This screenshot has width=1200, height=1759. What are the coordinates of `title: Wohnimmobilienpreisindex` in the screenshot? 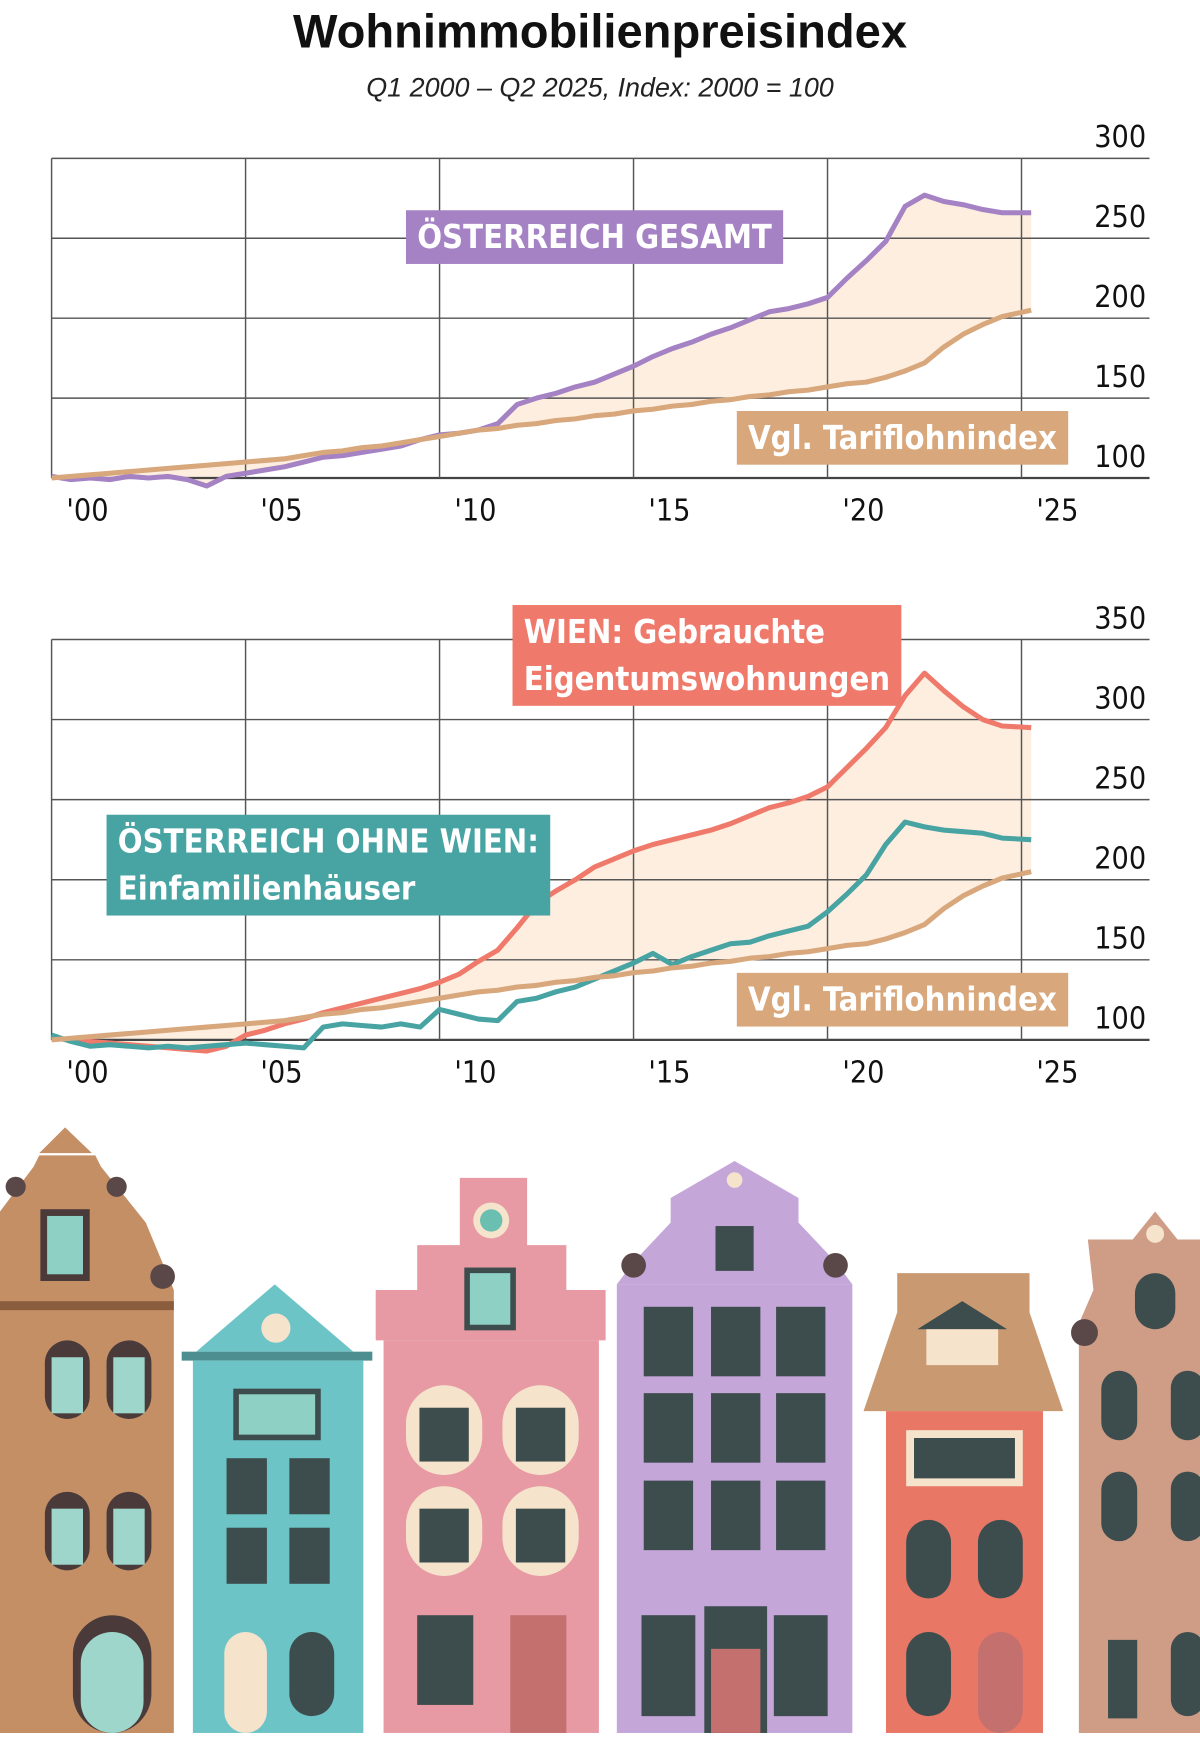 It's located at (600, 30).